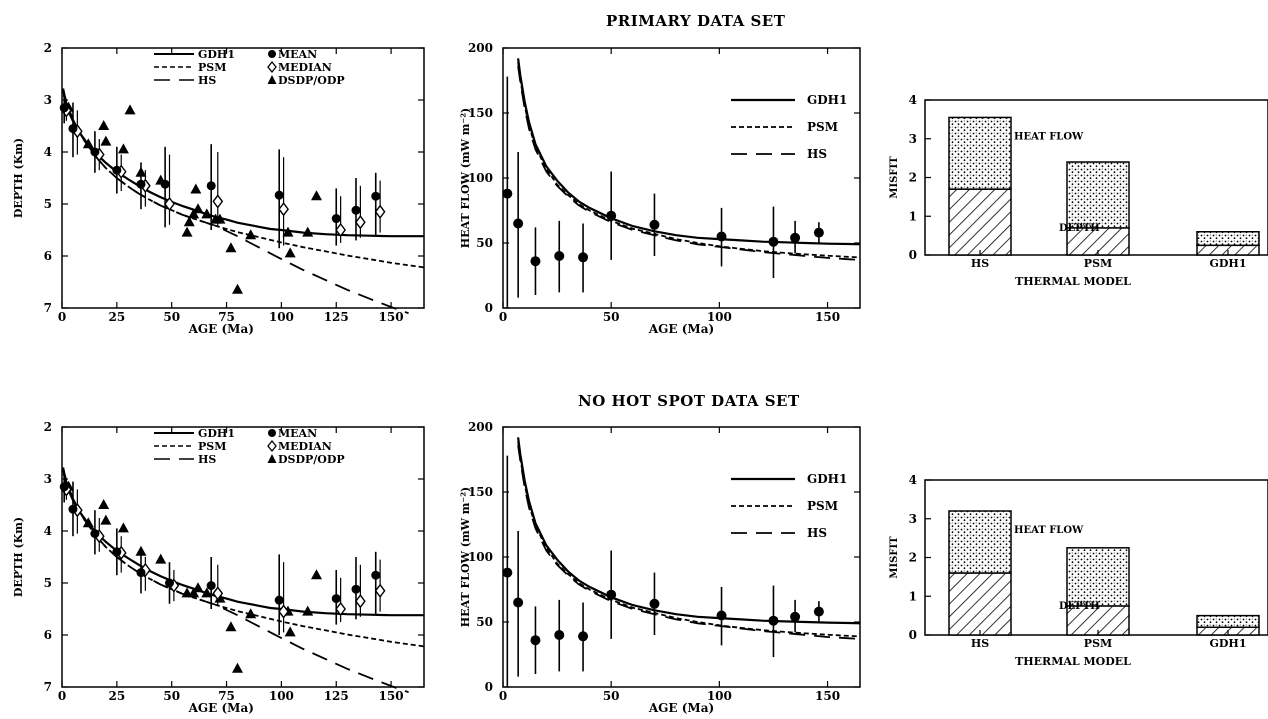 Image resolution: width=1268 pixels, height=719 pixels. What do you see at coordinates (18, 178) in the screenshot?
I see `primary-depth-ylabel: DEPTH (Km)` at bounding box center [18, 178].